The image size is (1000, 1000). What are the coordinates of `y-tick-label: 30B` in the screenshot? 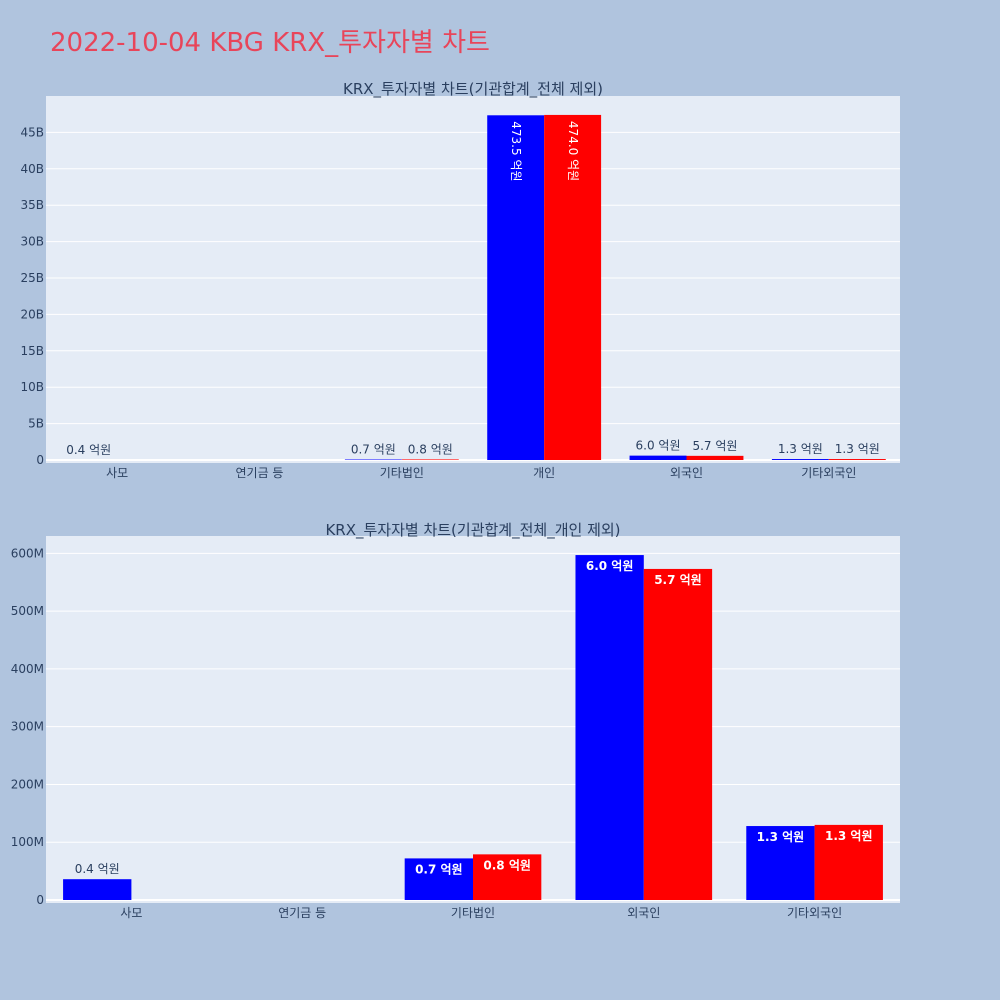 It's located at (32, 242).